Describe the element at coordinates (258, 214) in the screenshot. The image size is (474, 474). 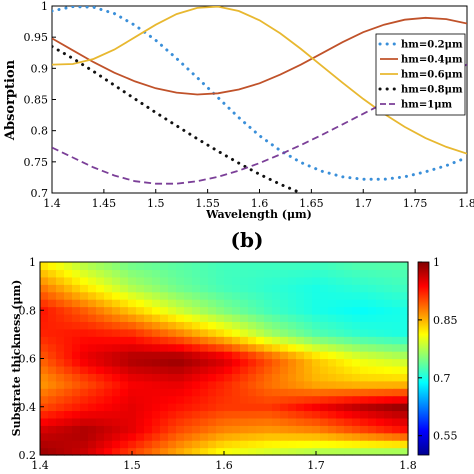
I see `line-chart-xlabel: Wavelength (μm)` at that location.